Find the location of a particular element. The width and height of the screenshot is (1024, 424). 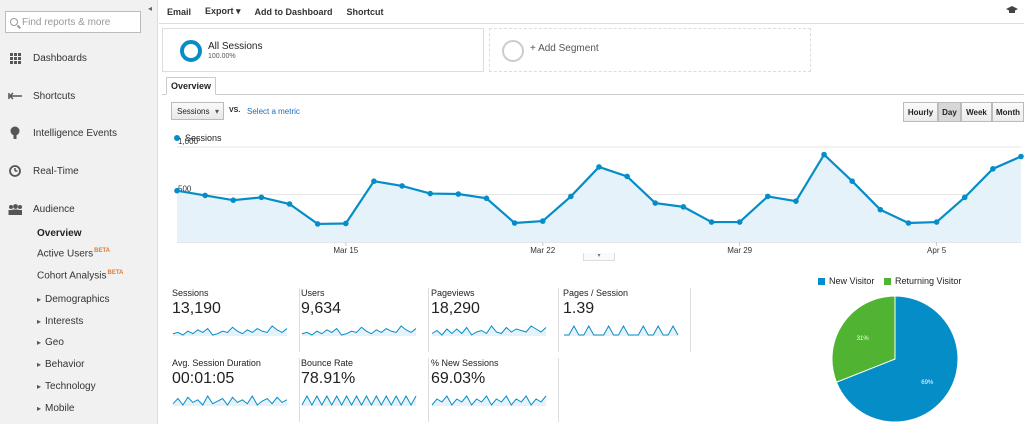

metric-card: Avg. Session Duration 00:01:05 is located at coordinates (236, 390).